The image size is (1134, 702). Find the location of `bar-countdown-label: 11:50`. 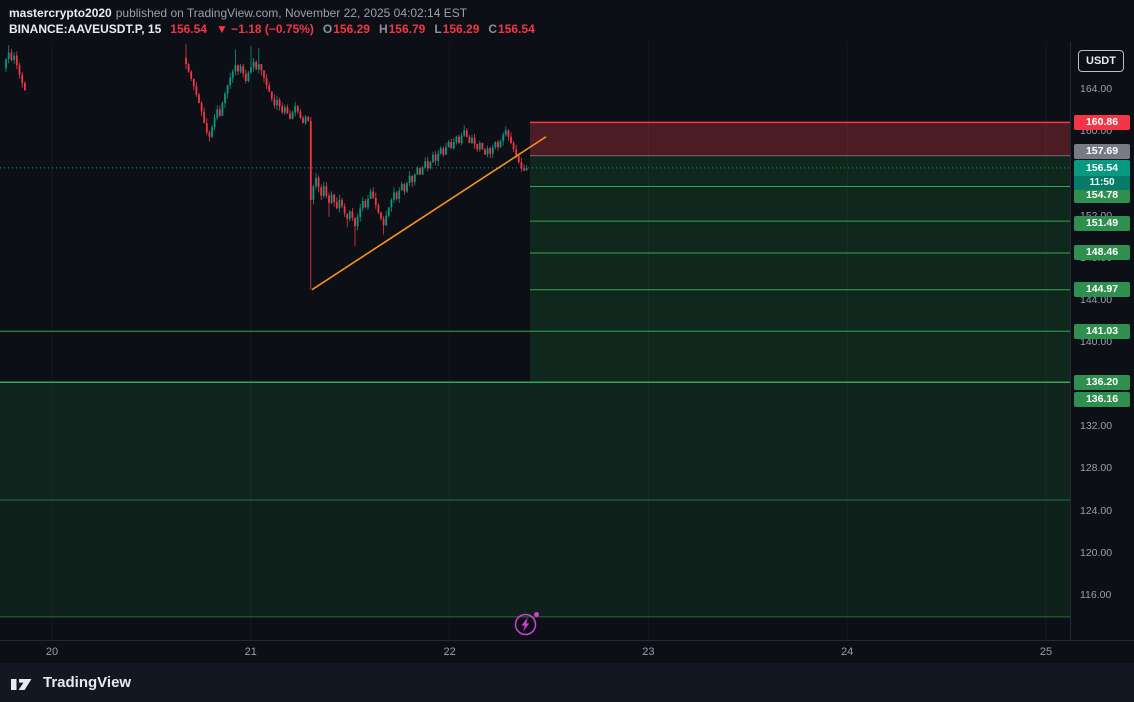

bar-countdown-label: 11:50 is located at coordinates (1102, 182).